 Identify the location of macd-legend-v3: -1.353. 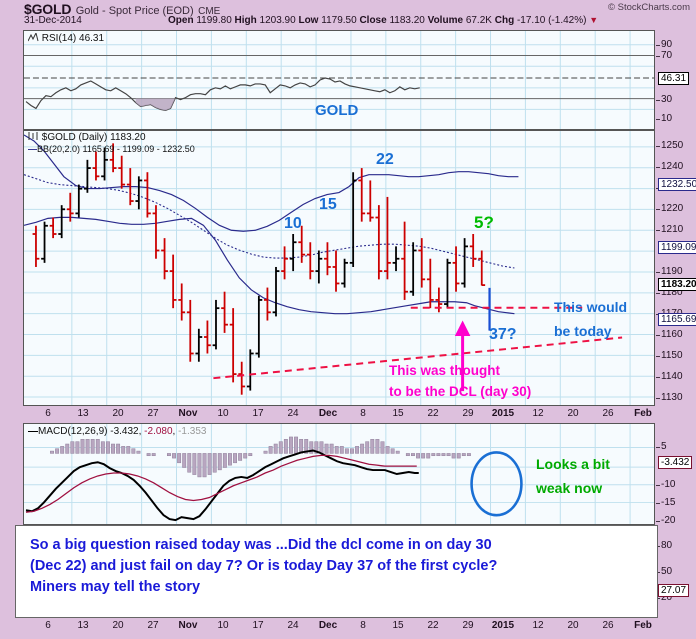
(192, 431).